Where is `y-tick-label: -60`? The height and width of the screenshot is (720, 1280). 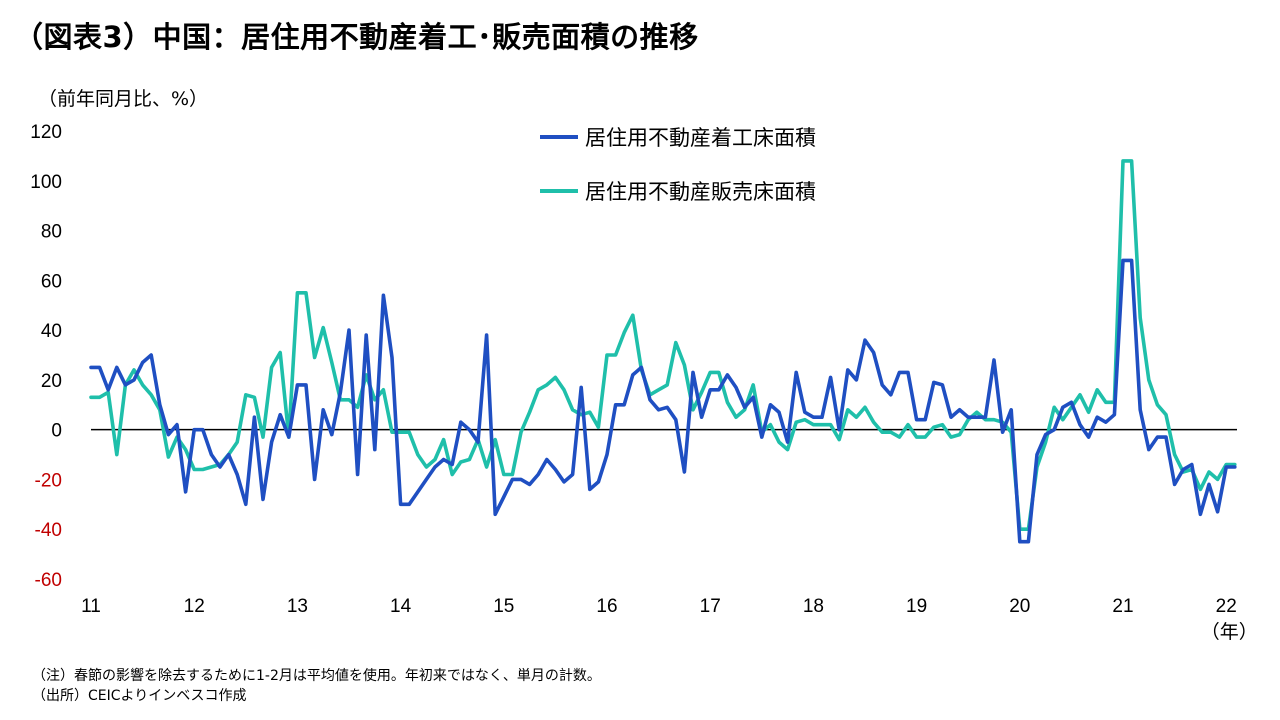 y-tick-label: -60 is located at coordinates (48, 580).